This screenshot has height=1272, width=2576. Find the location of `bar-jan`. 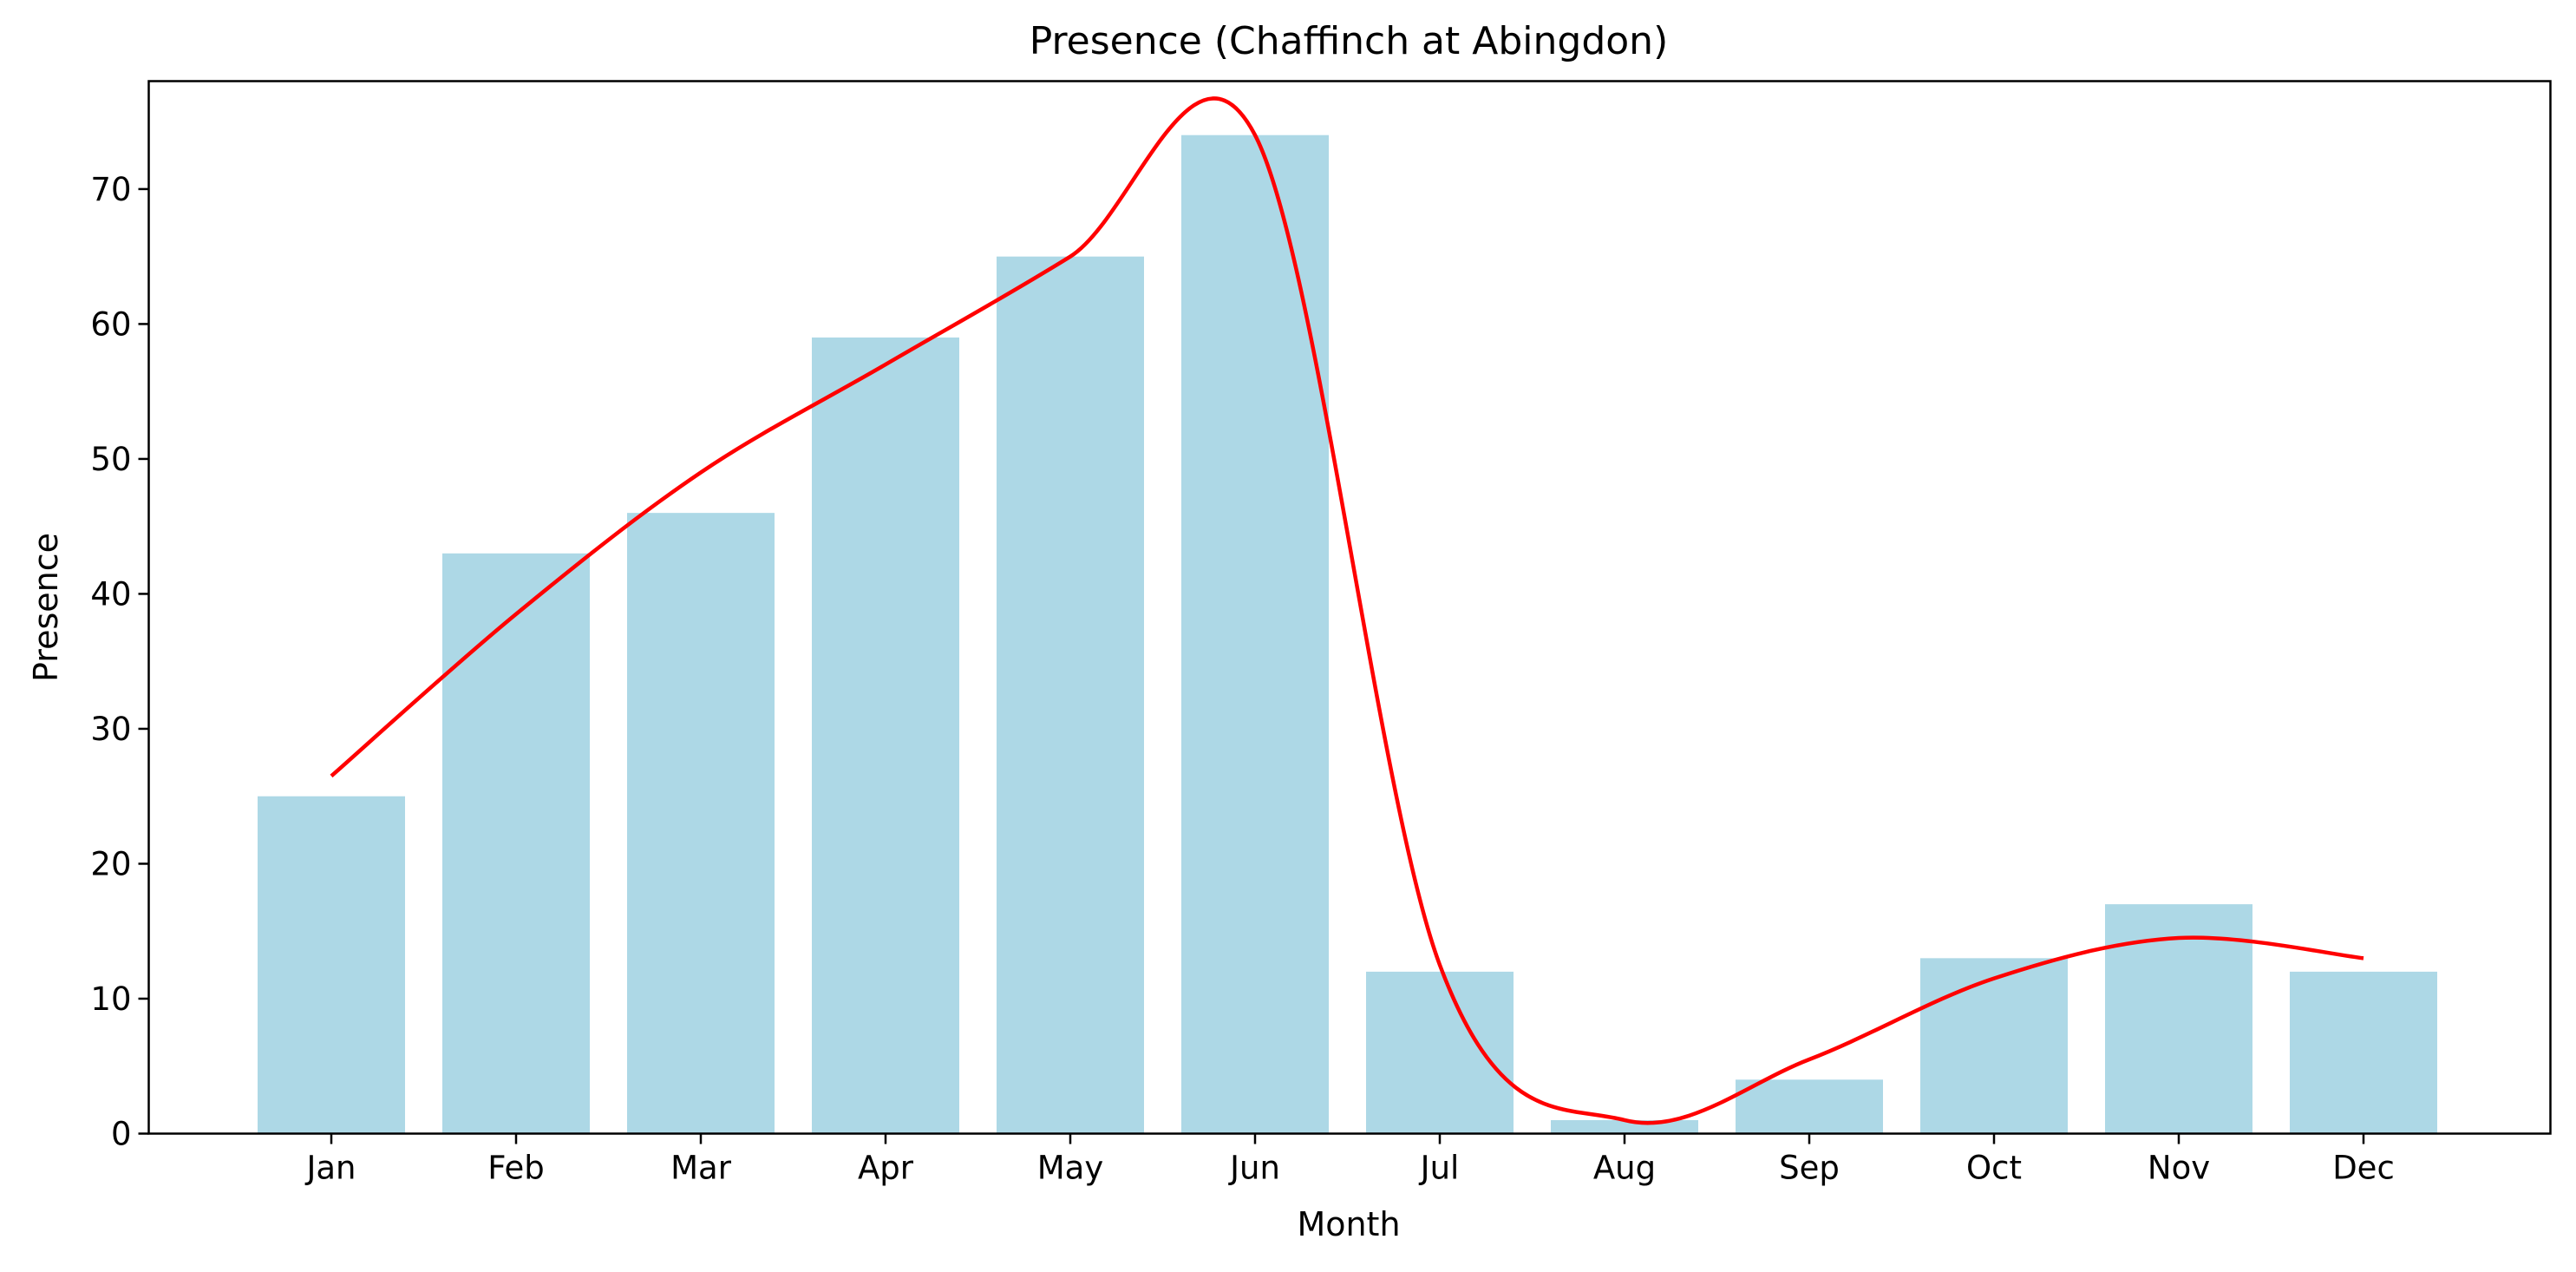

bar-jan is located at coordinates (331, 965).